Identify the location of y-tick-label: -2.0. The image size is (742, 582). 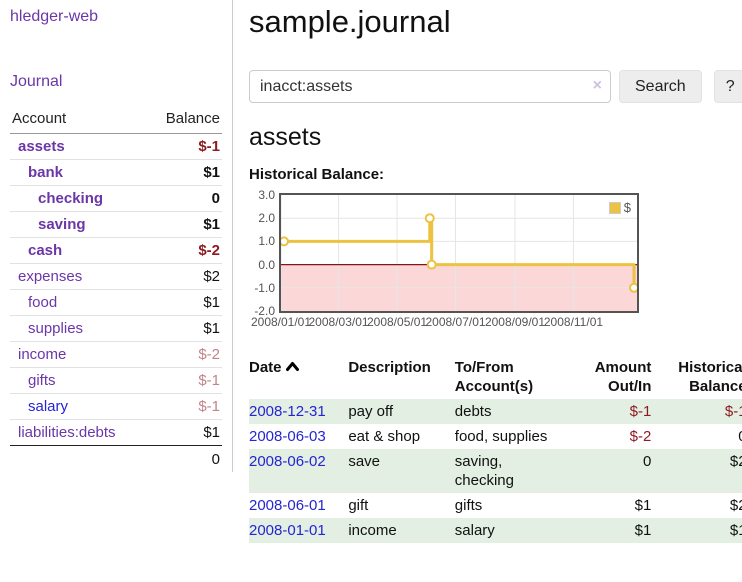
(264, 311).